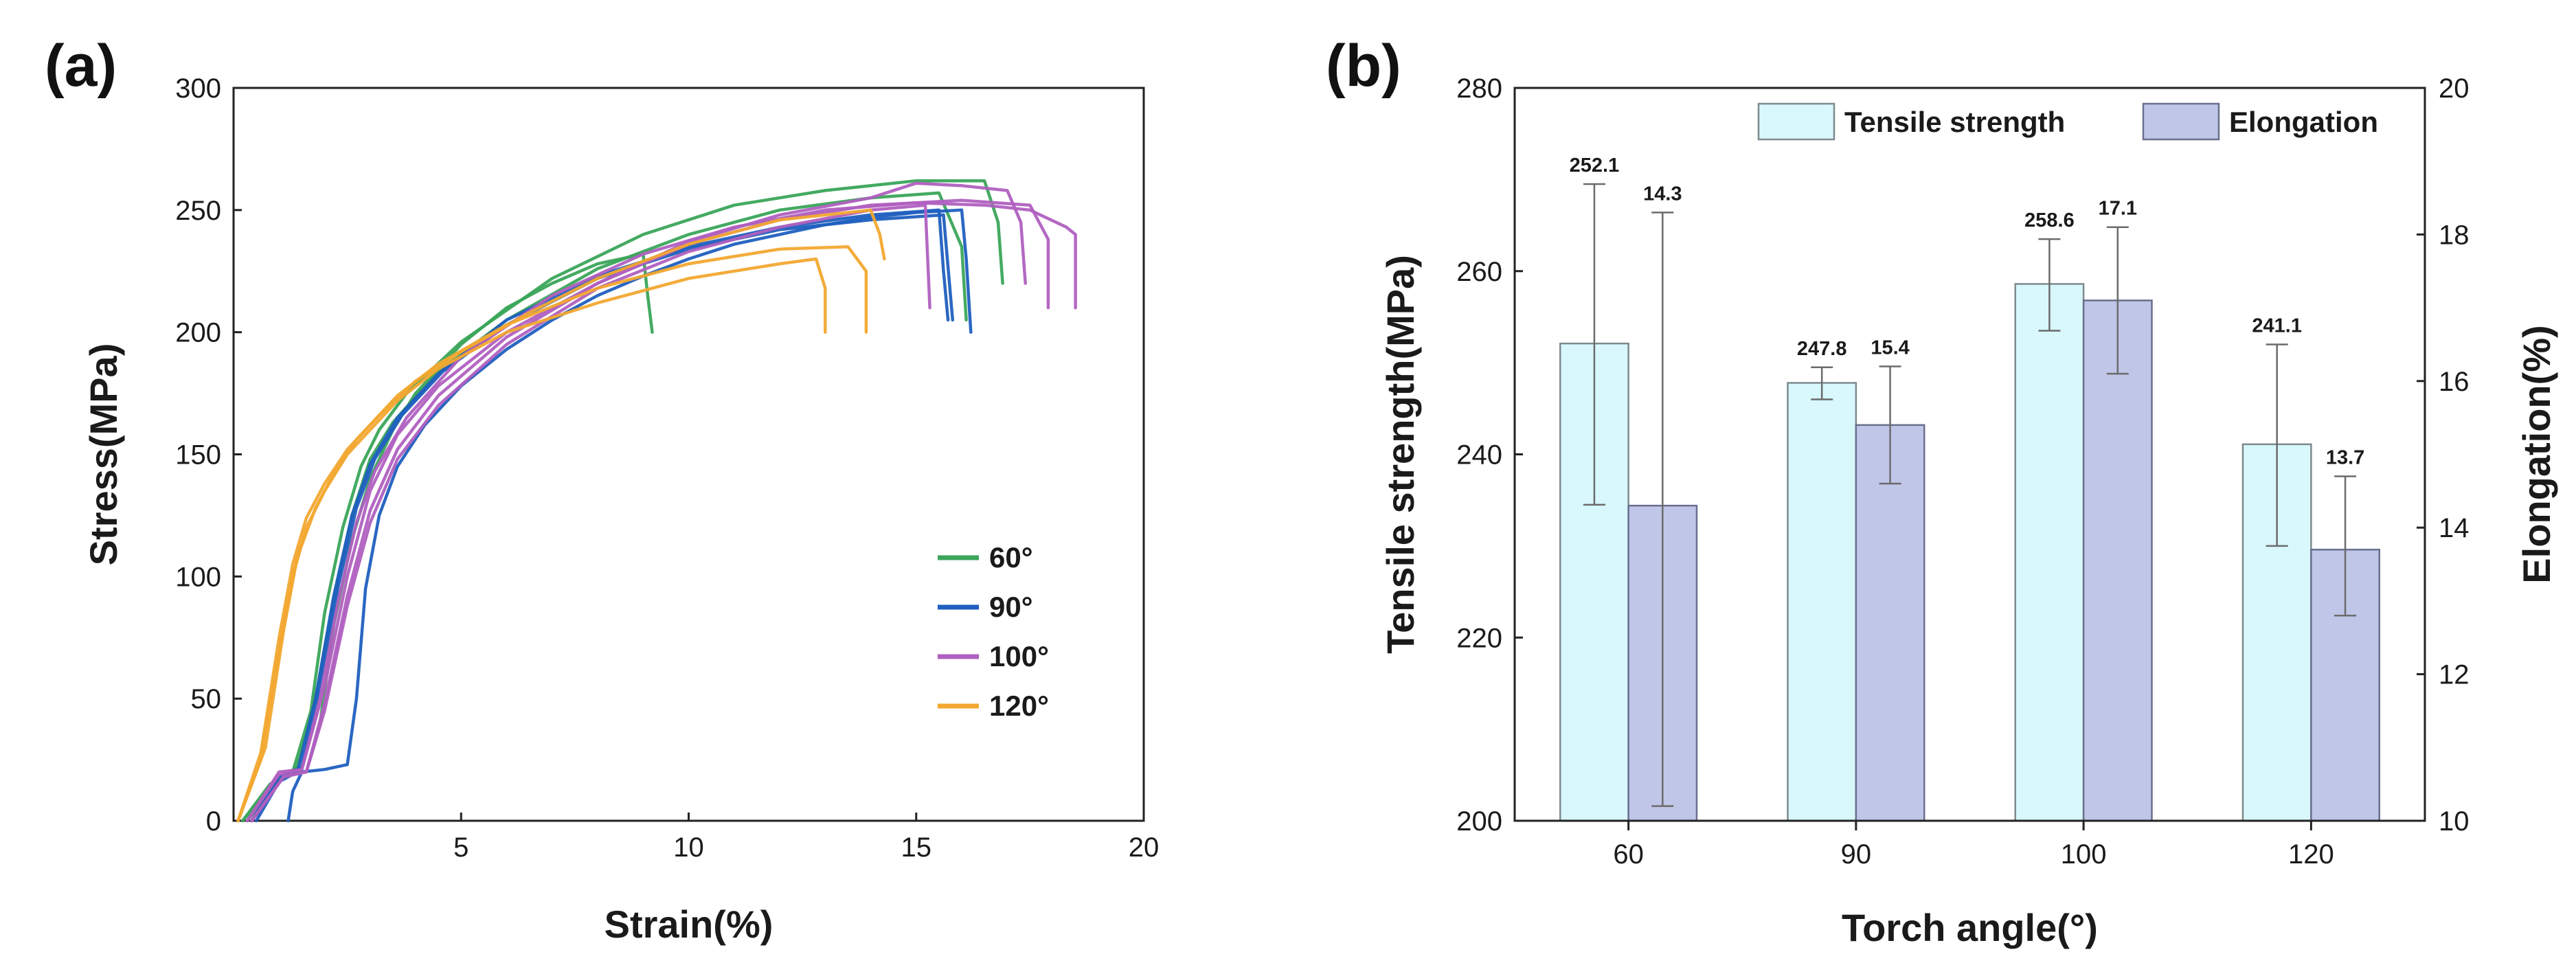 Image resolution: width=2576 pixels, height=976 pixels. What do you see at coordinates (198, 577) in the screenshot?
I see `y-tick-label-a: 100` at bounding box center [198, 577].